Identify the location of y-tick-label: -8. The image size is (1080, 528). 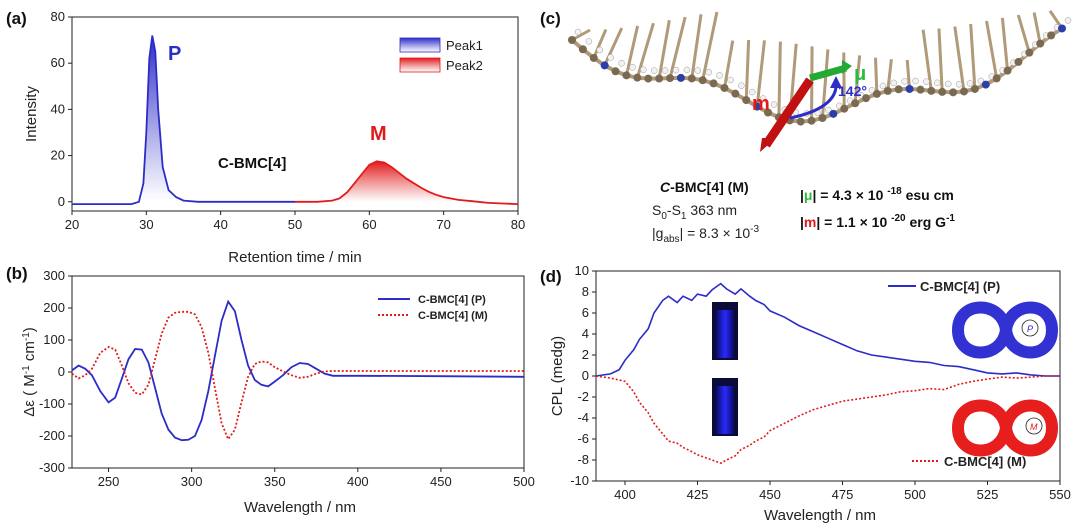
(583, 459).